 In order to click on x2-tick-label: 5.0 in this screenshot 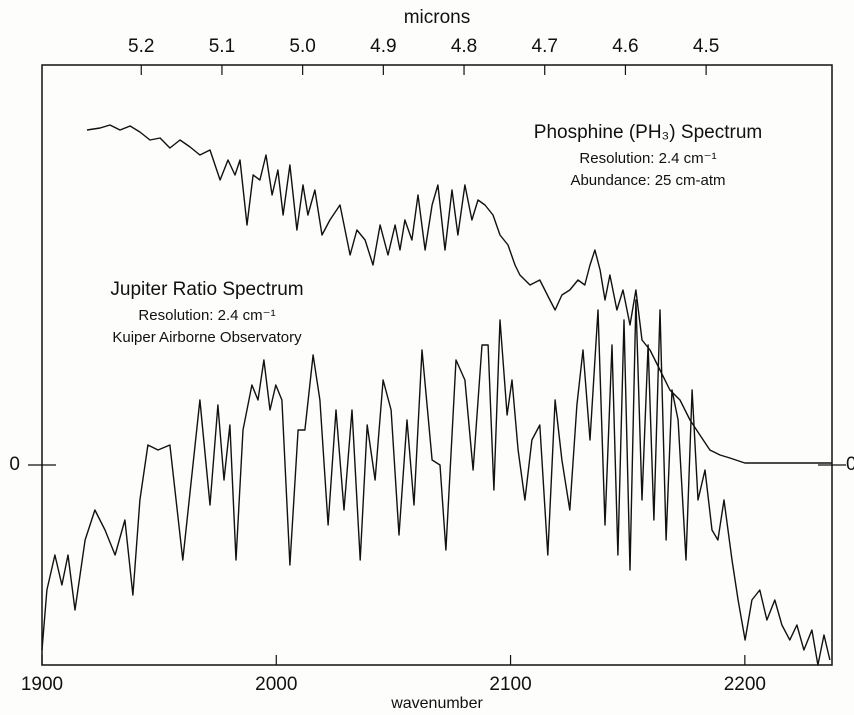, I will do `click(302, 46)`.